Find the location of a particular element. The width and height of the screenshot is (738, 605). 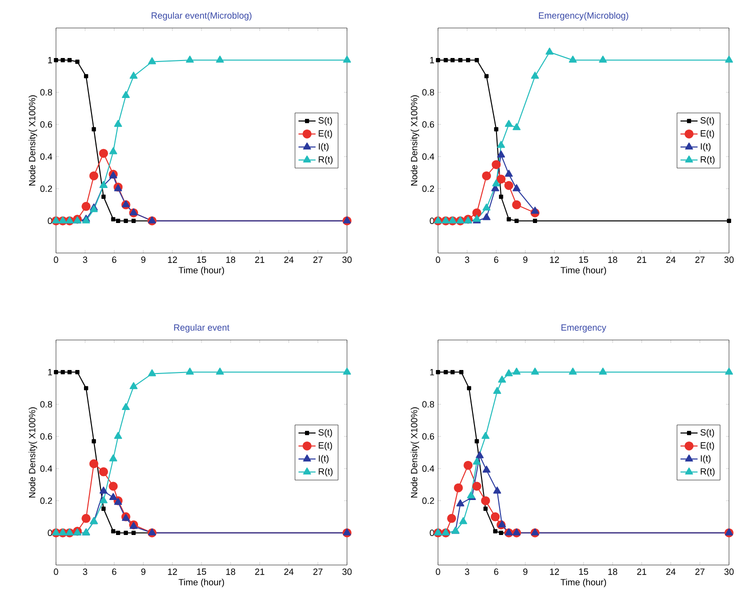

chart-title: Emergency is located at coordinates (583, 328).